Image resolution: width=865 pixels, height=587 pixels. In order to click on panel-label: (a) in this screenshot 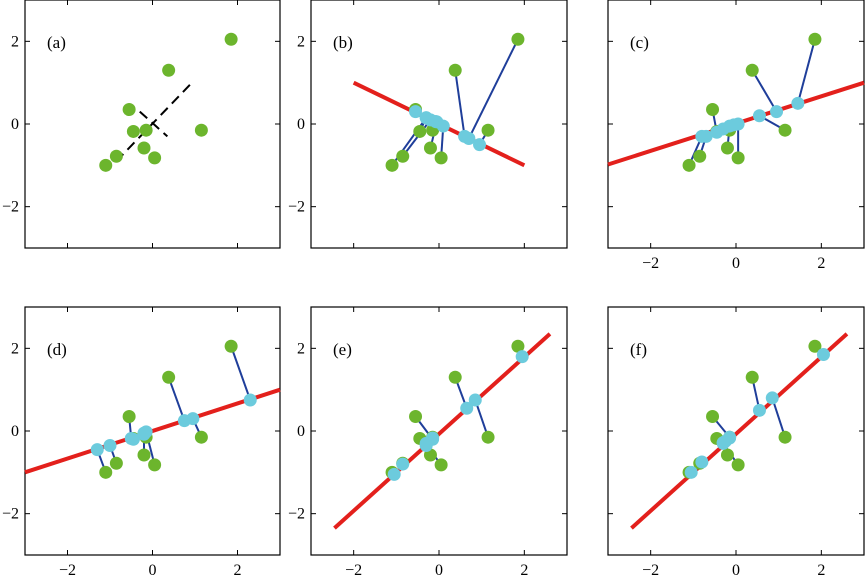, I will do `click(56, 42)`.